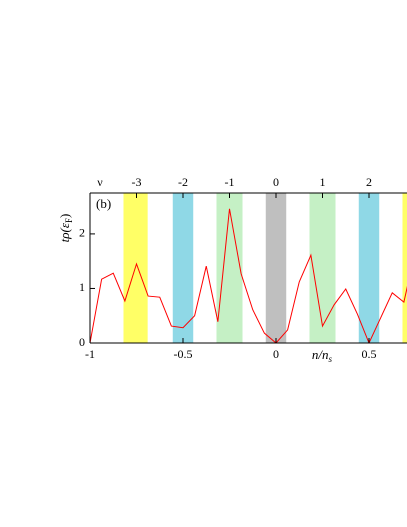  I want to click on y-label-main: tρ(ε, so click(64, 232).